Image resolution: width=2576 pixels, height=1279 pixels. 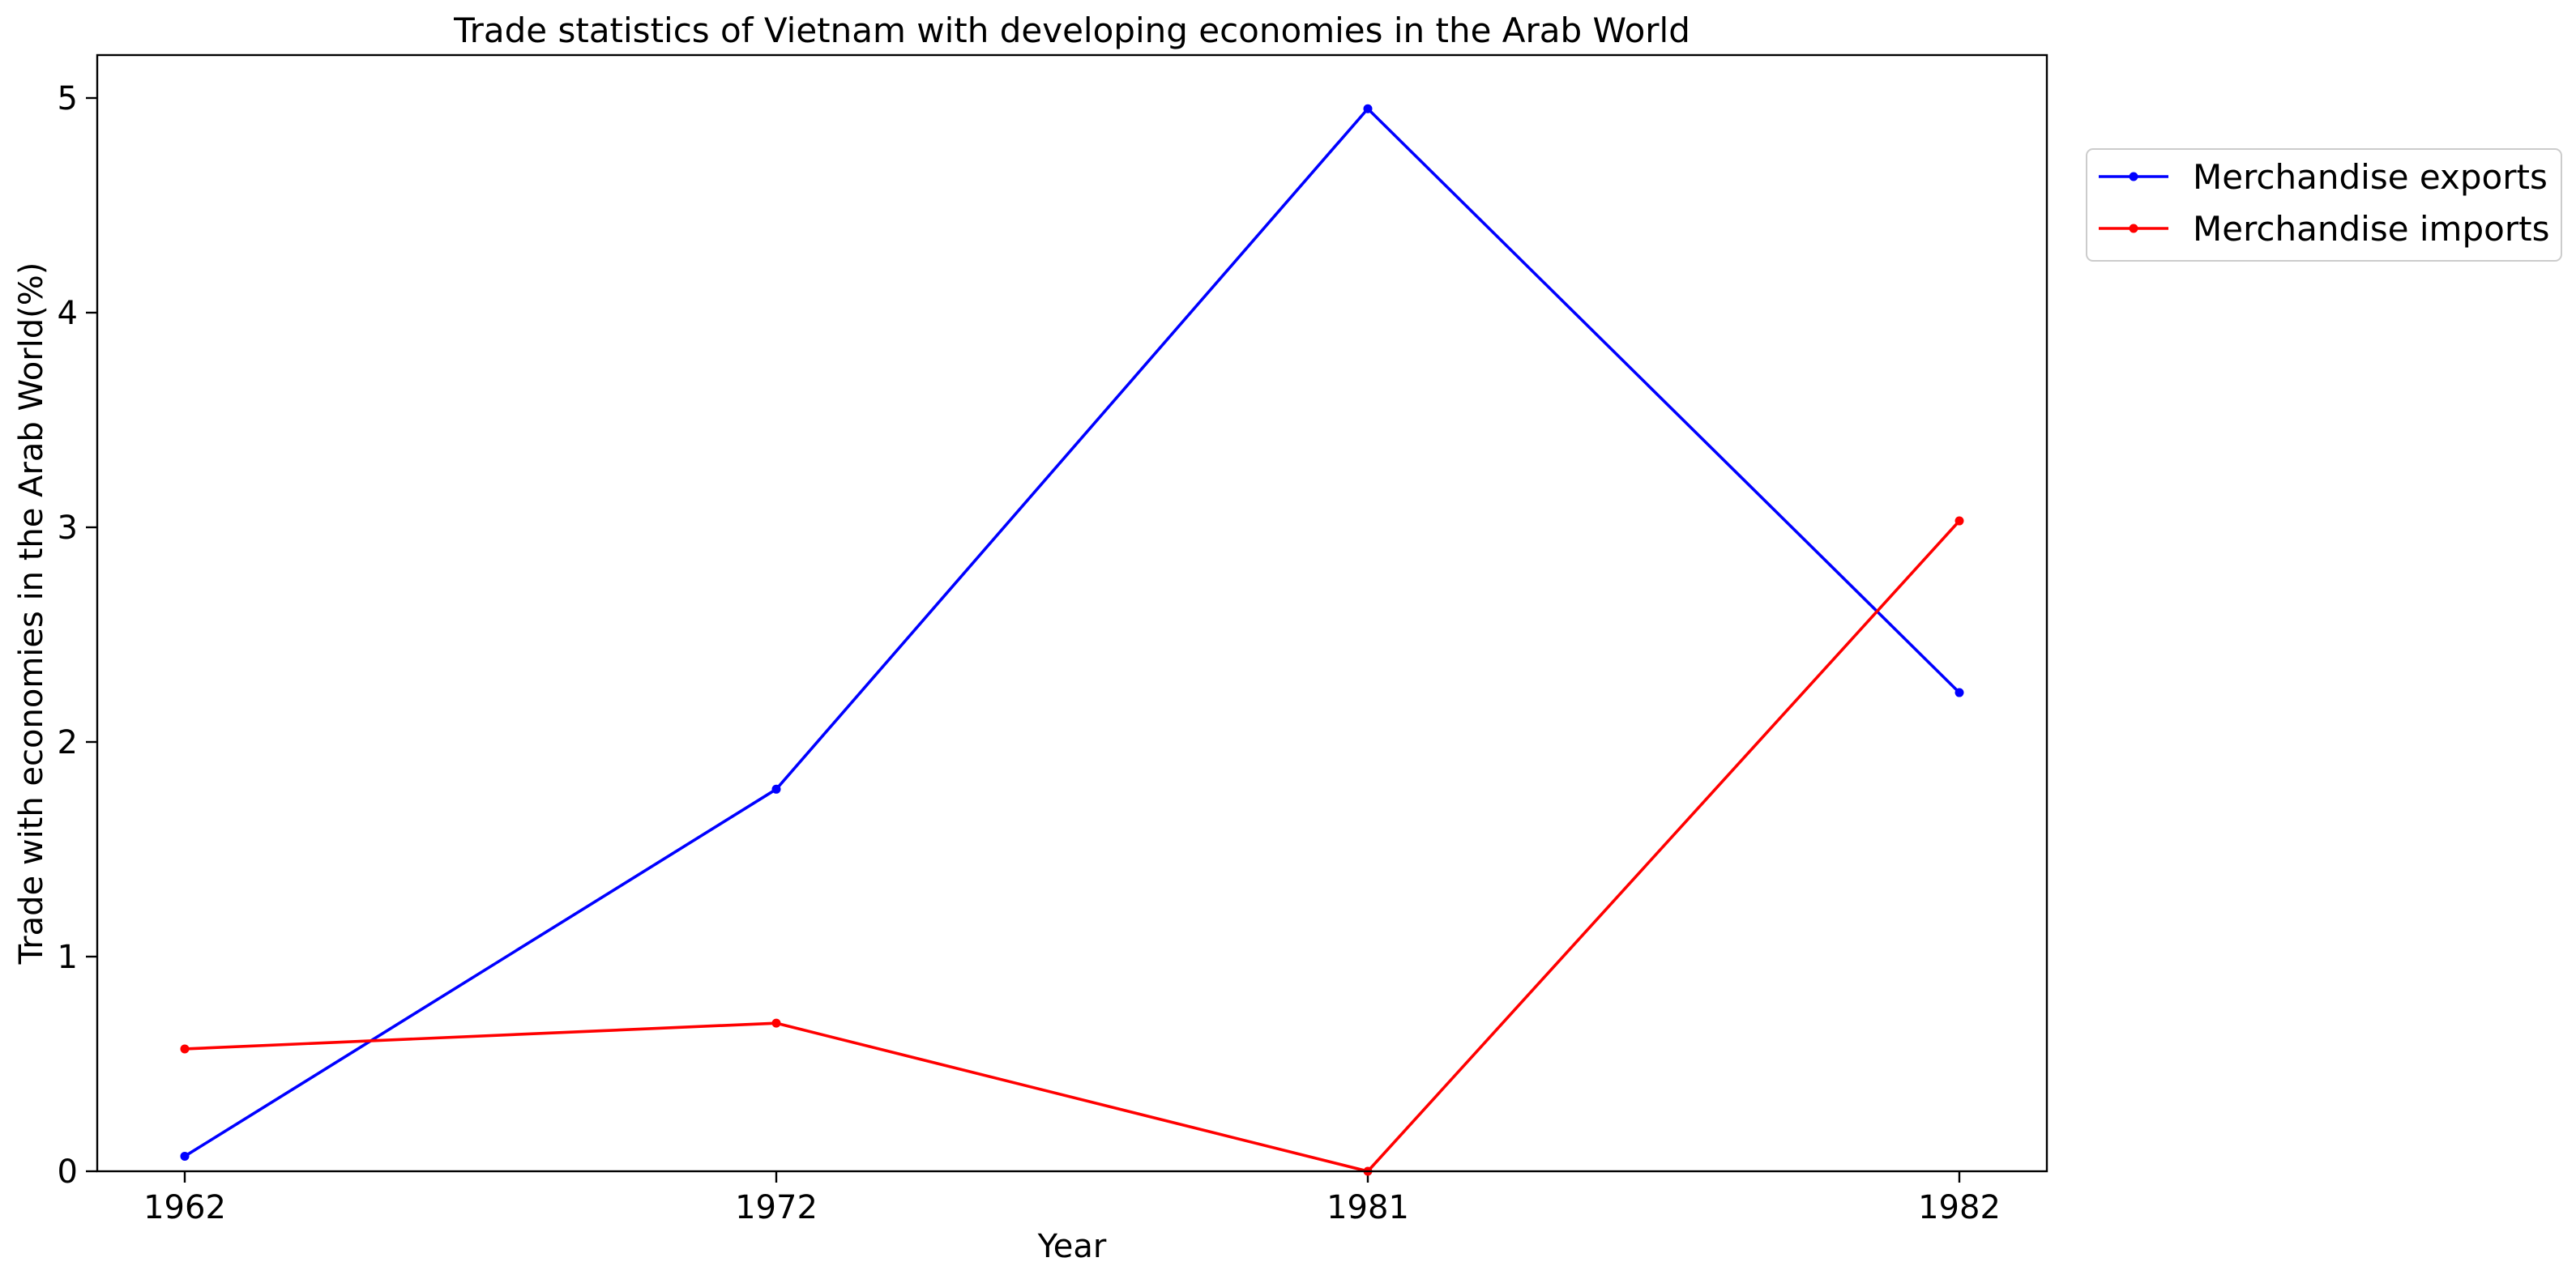 What do you see at coordinates (68, 957) in the screenshot?
I see `y-tick-label: 1` at bounding box center [68, 957].